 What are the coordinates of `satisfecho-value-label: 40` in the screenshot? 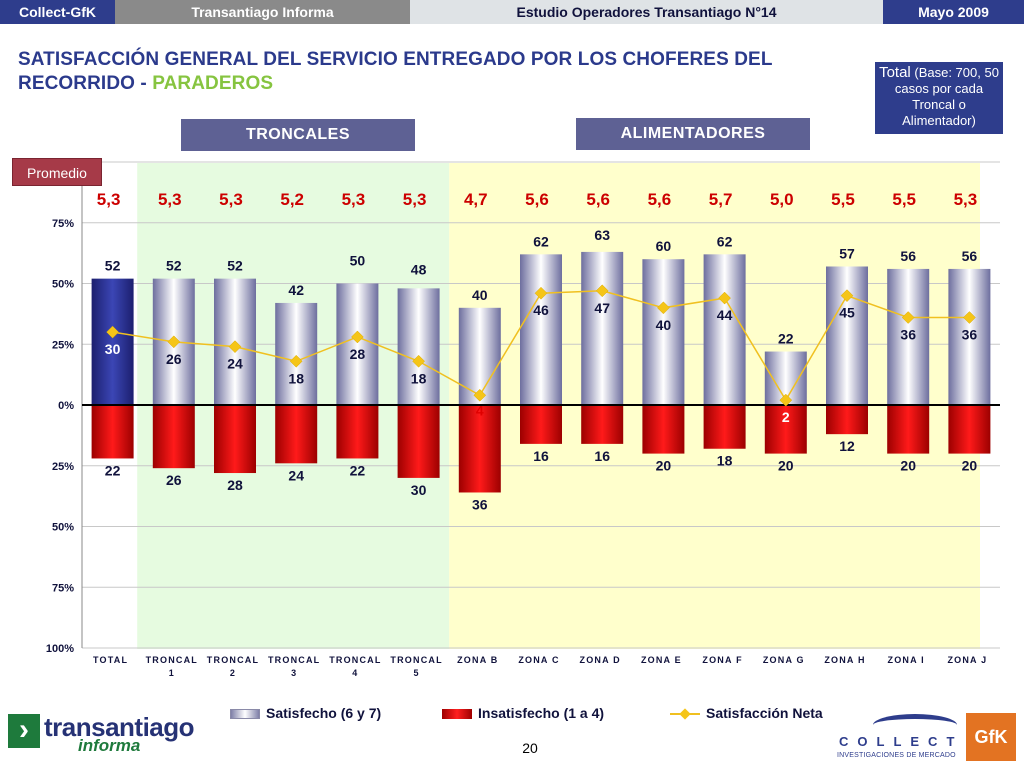 It's located at (480, 295).